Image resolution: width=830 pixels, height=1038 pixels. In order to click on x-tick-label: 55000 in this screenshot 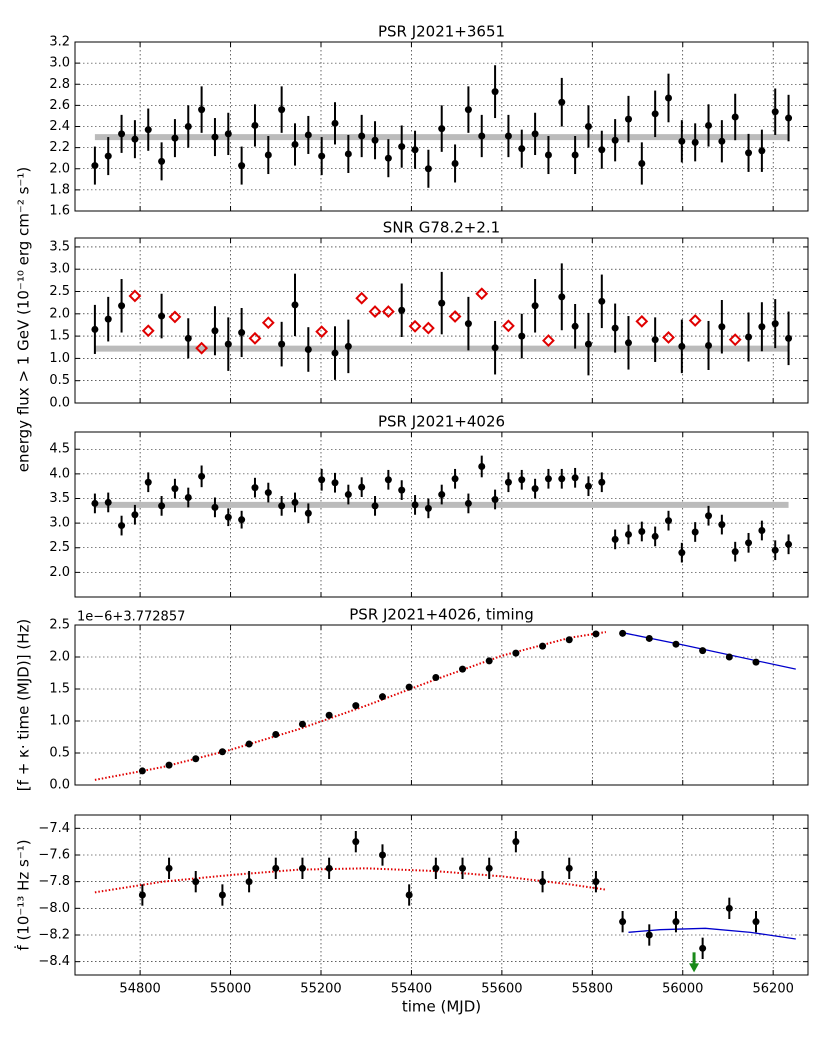, I will do `click(230, 989)`.